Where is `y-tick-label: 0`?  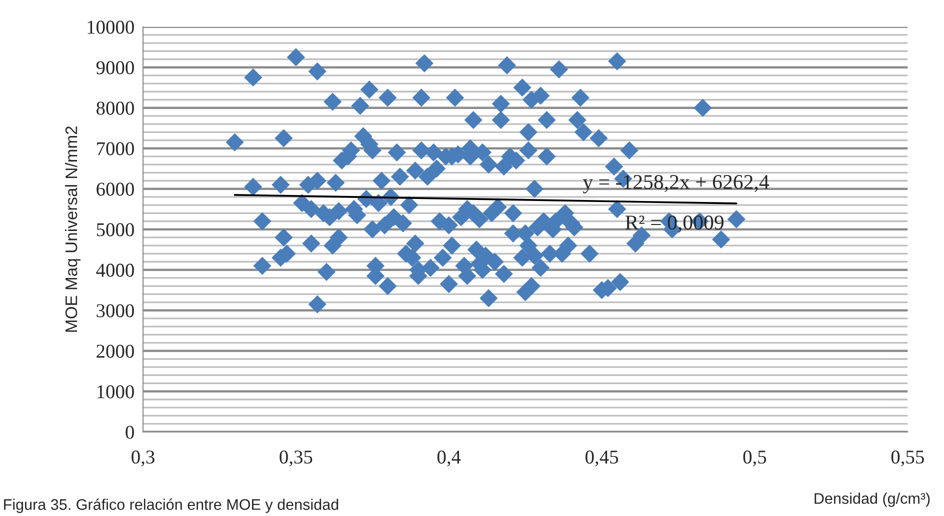
y-tick-label: 0 is located at coordinates (130, 432).